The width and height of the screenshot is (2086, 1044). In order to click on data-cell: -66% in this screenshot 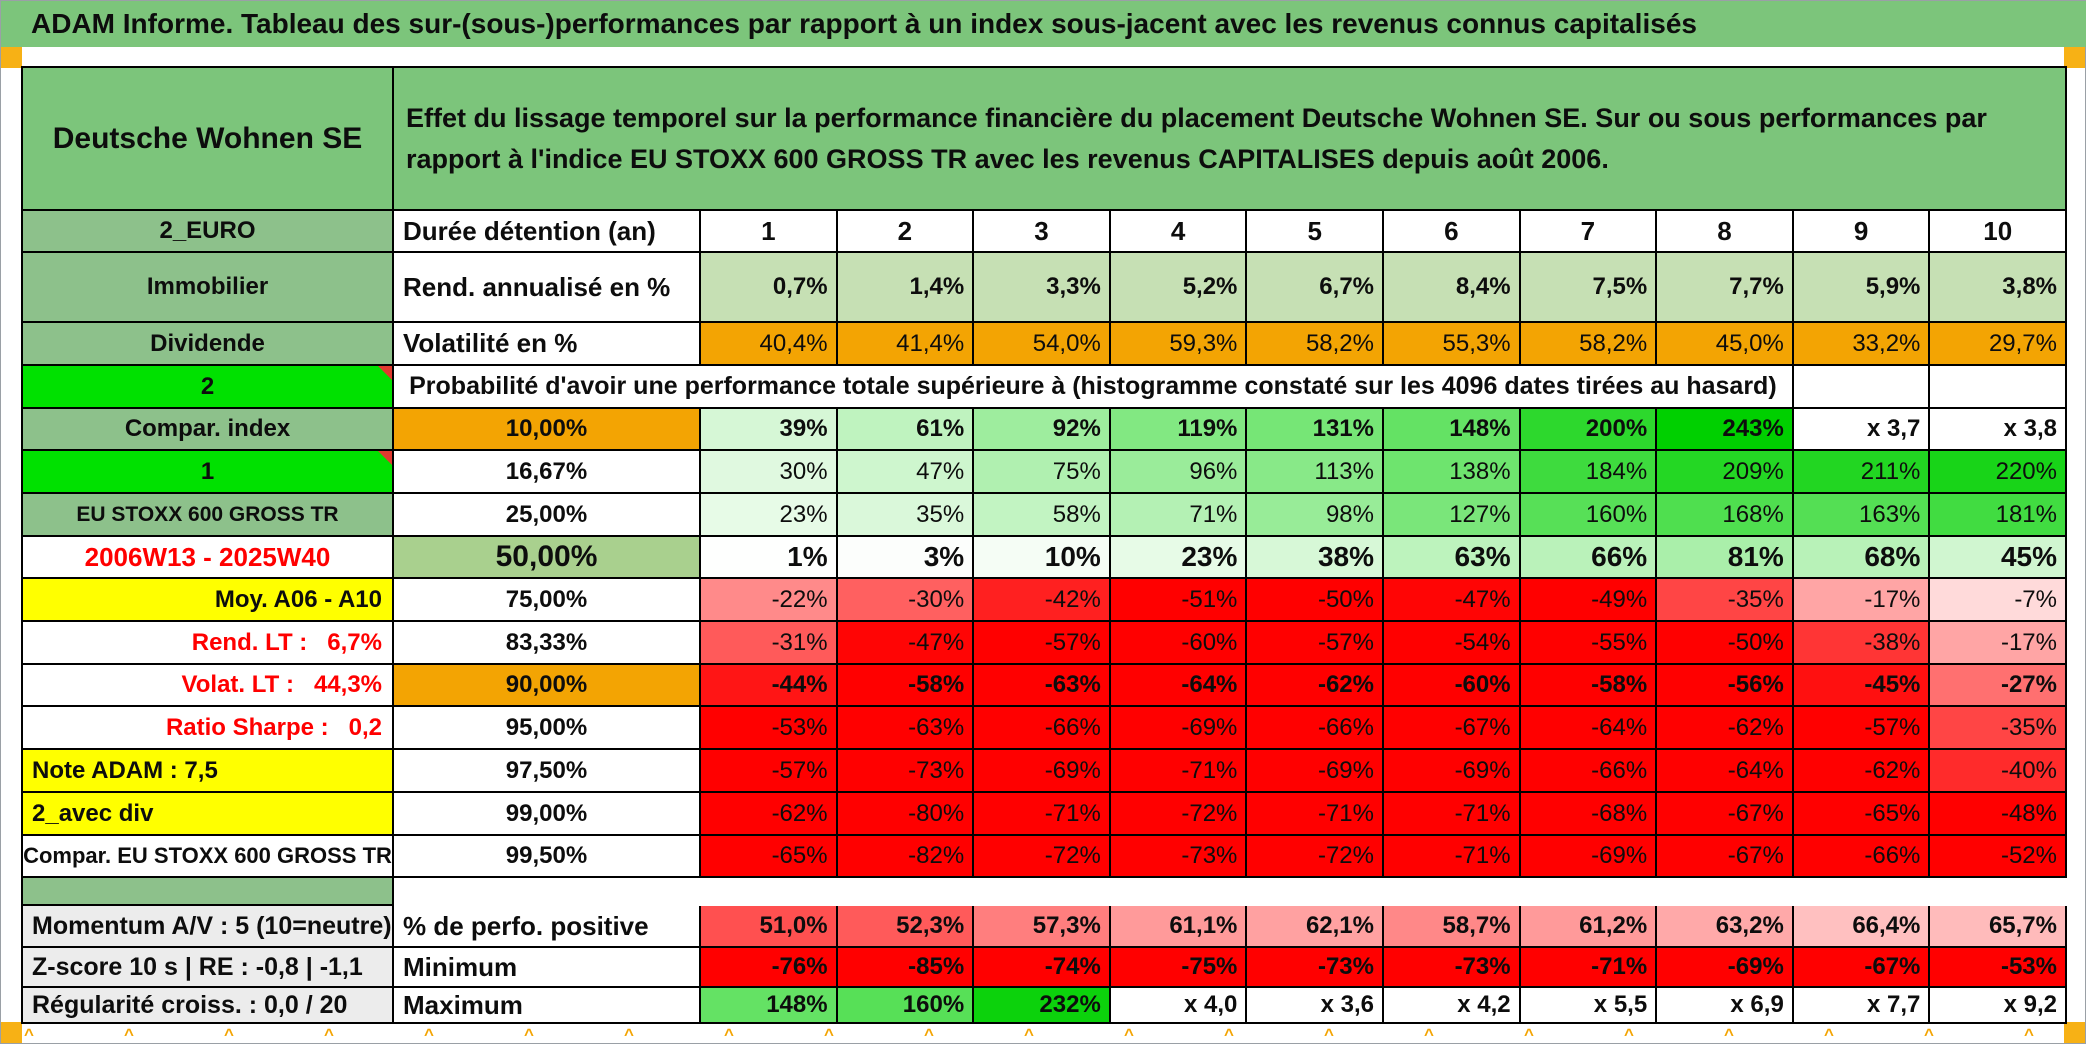, I will do `click(1042, 728)`.